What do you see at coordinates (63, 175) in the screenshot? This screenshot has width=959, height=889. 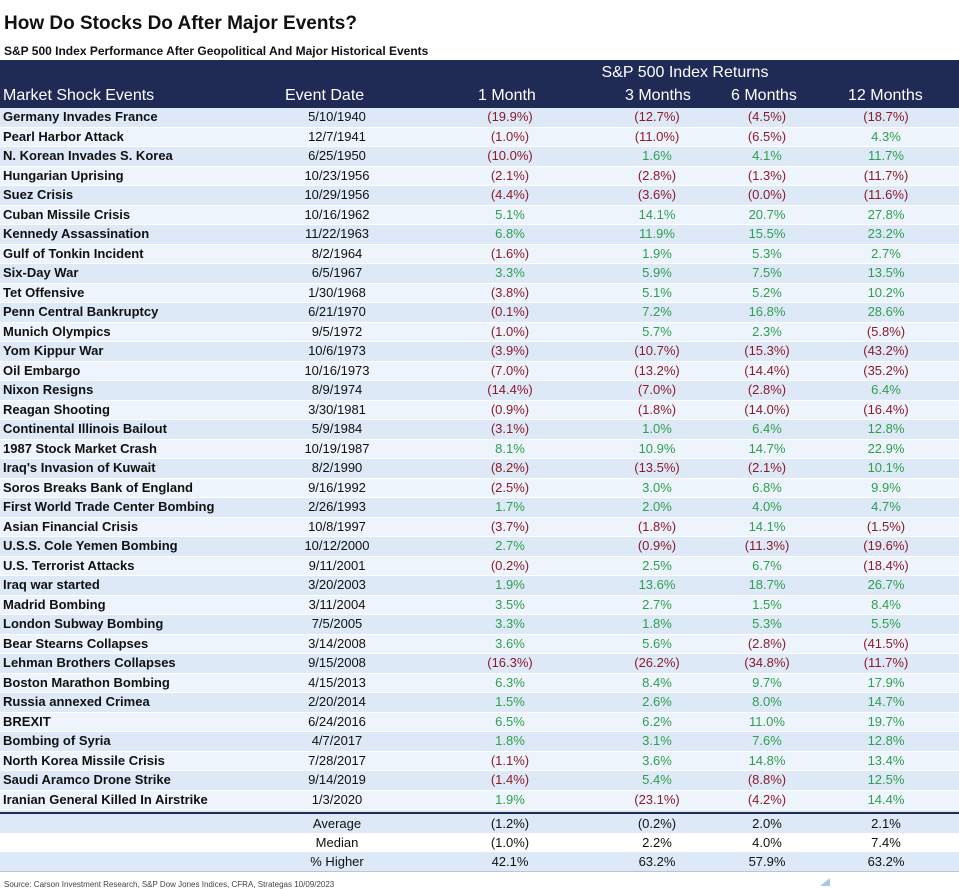 I see `event-name: Hungarian Uprising` at bounding box center [63, 175].